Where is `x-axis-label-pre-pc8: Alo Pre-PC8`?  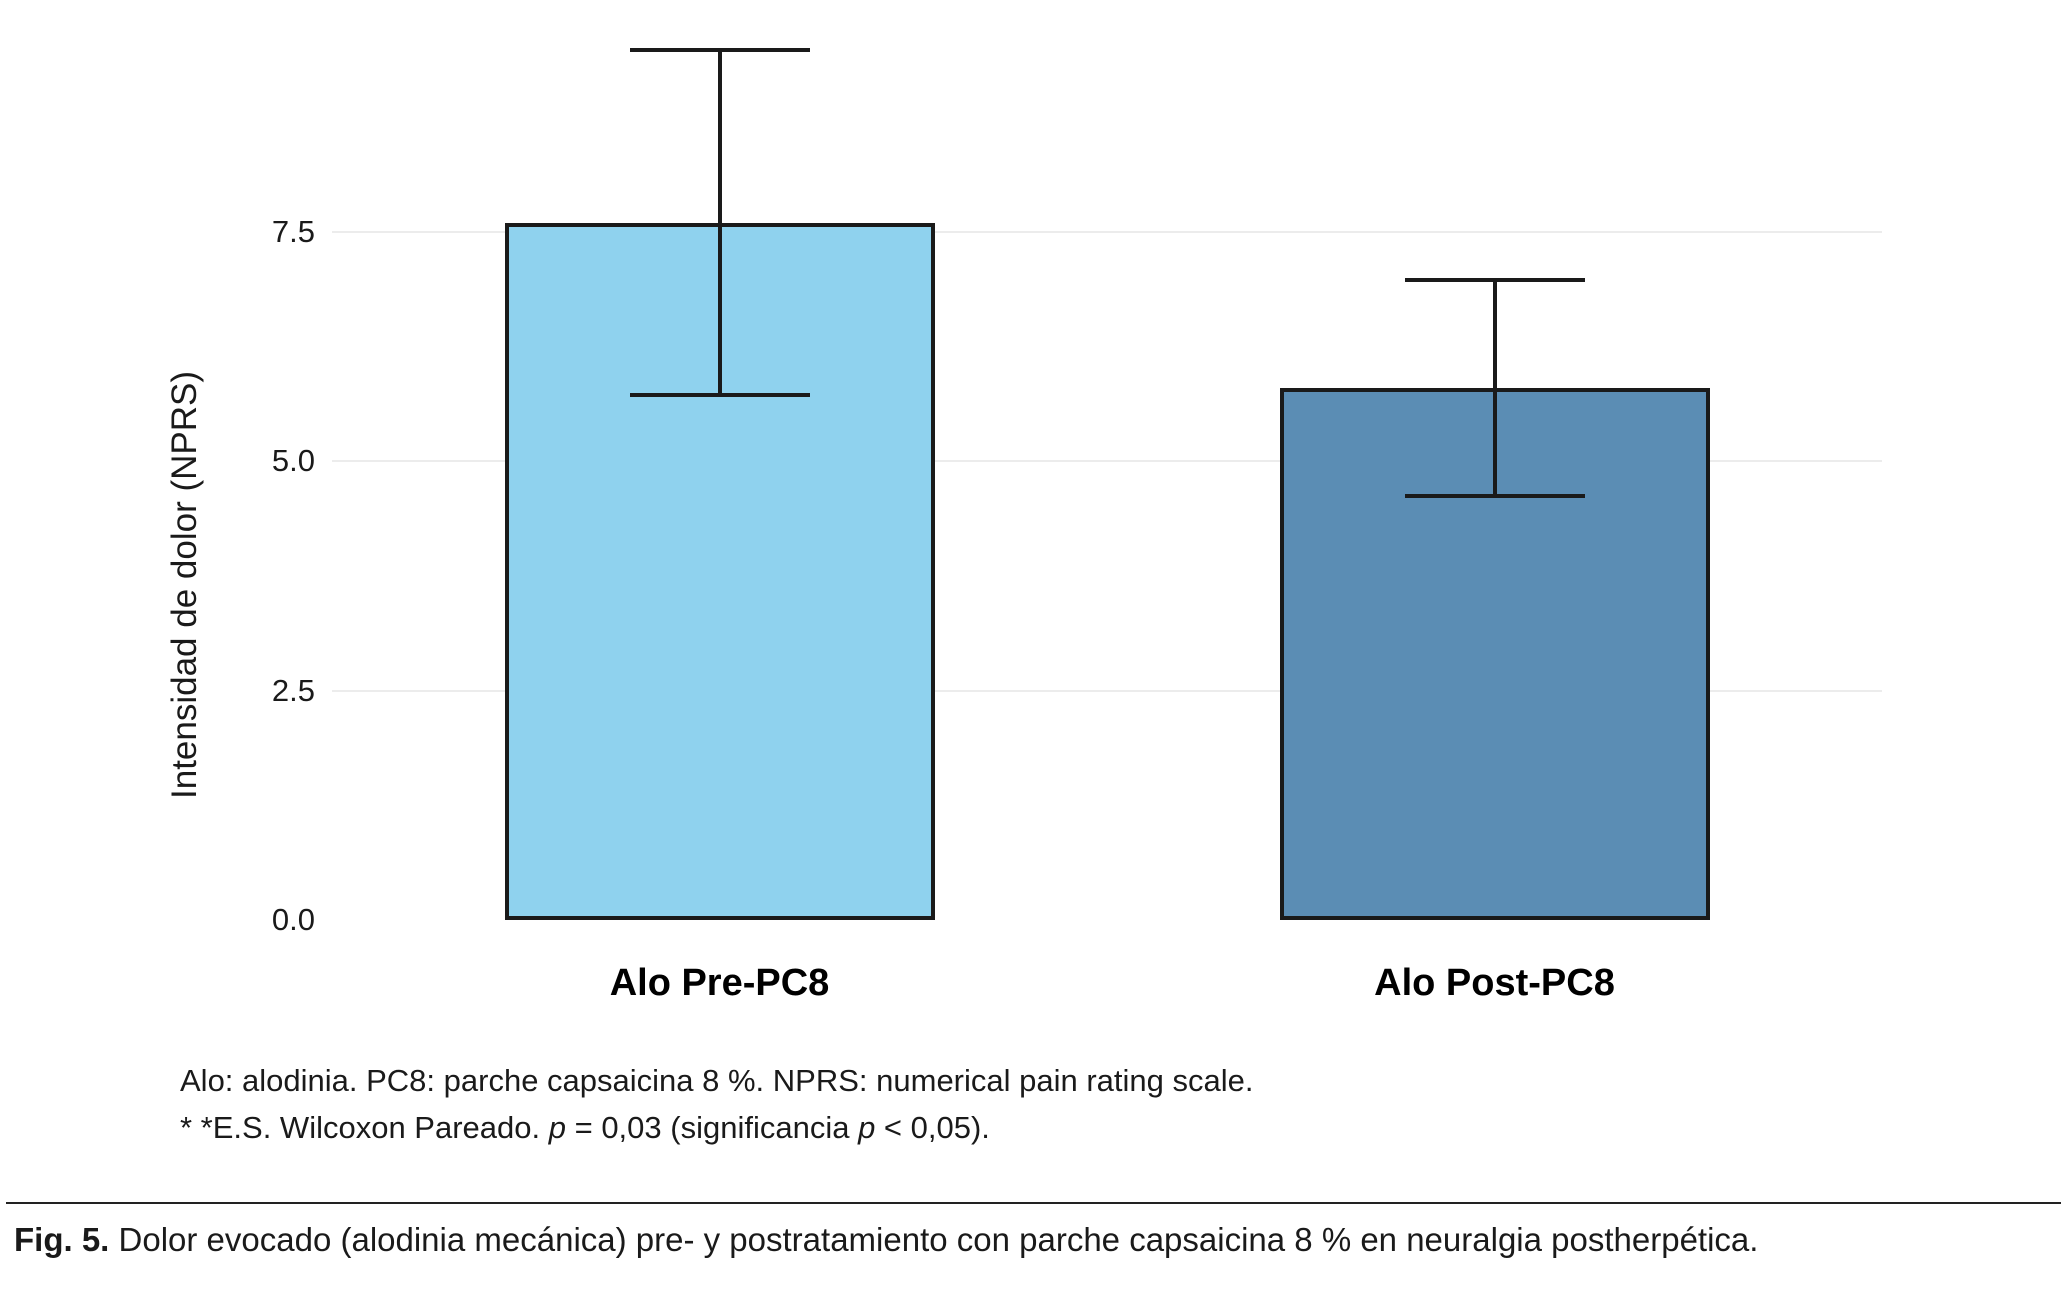
x-axis-label-pre-pc8: Alo Pre-PC8 is located at coordinates (719, 983).